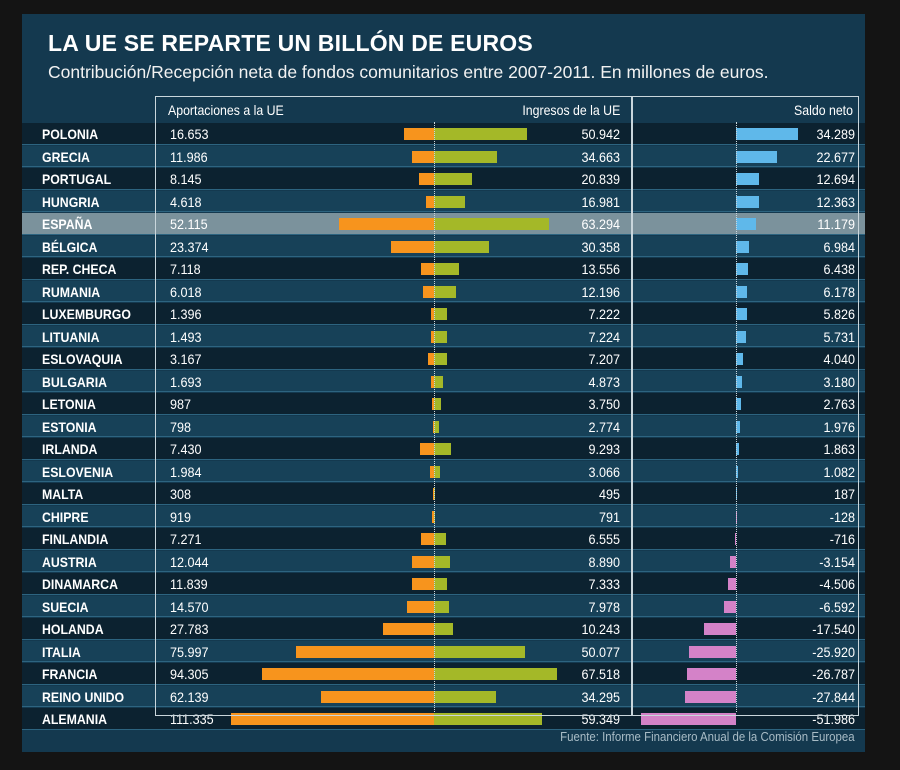 The width and height of the screenshot is (900, 770). I want to click on net-balance-value: 5.826, so click(839, 314).